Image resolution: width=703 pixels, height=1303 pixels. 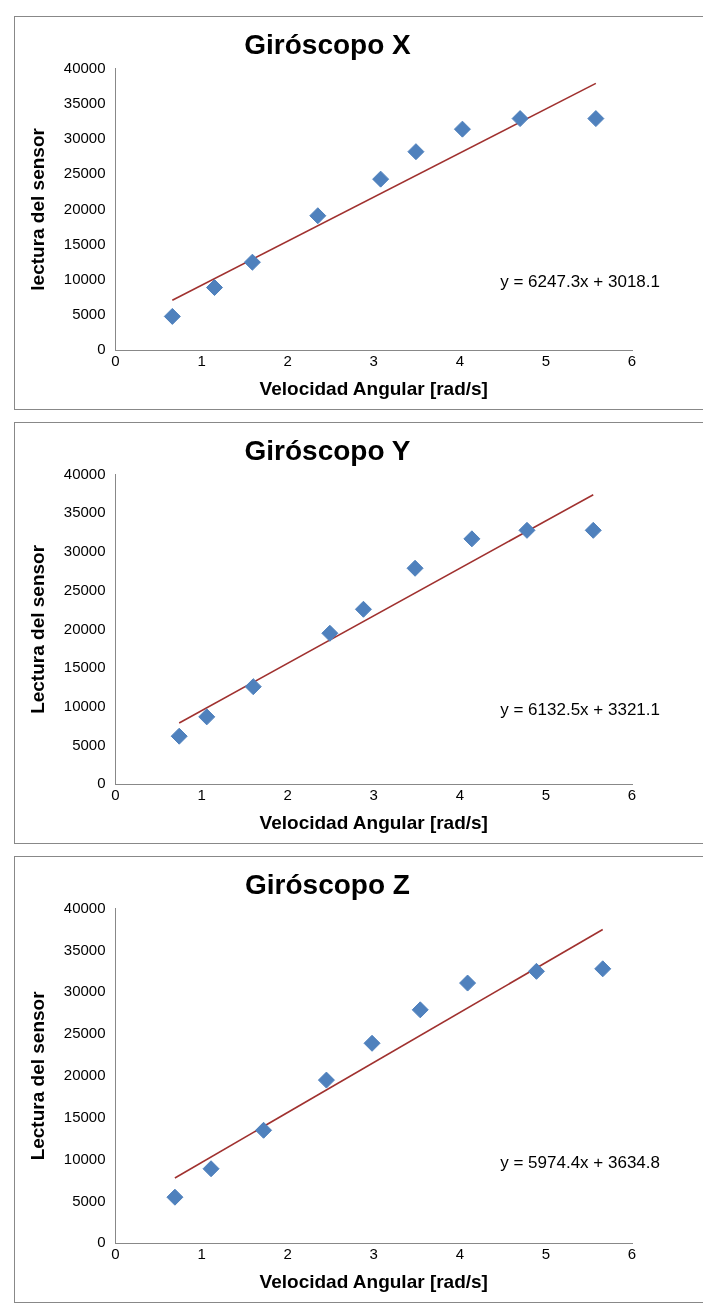 I want to click on chart-title: Giróscopo Y, so click(x=327, y=450).